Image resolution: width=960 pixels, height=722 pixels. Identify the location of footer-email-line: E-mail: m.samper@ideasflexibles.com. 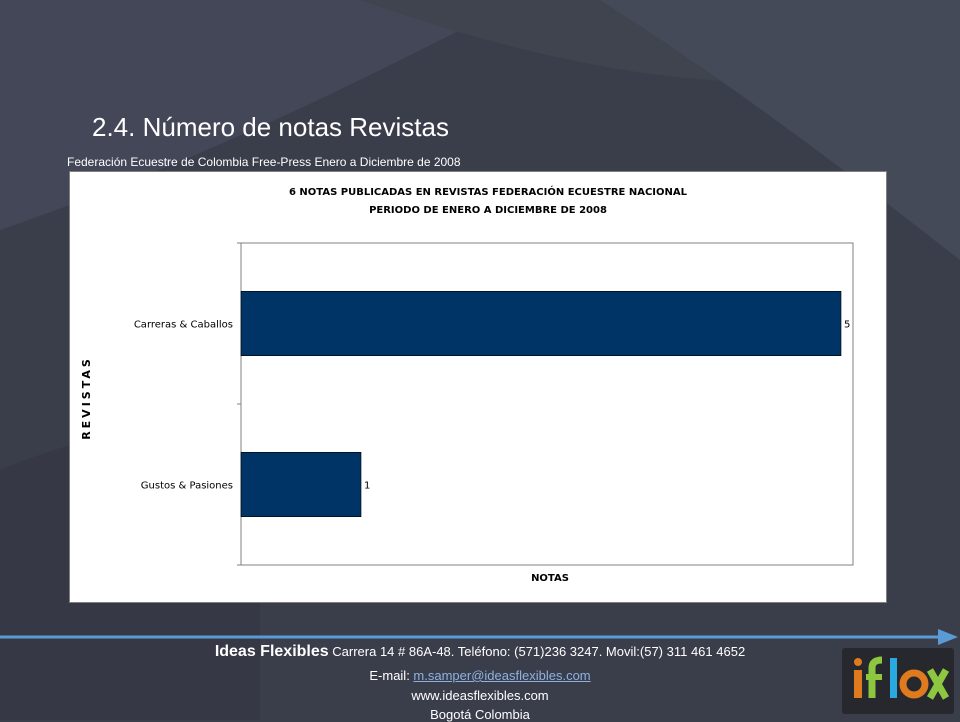
(480, 675).